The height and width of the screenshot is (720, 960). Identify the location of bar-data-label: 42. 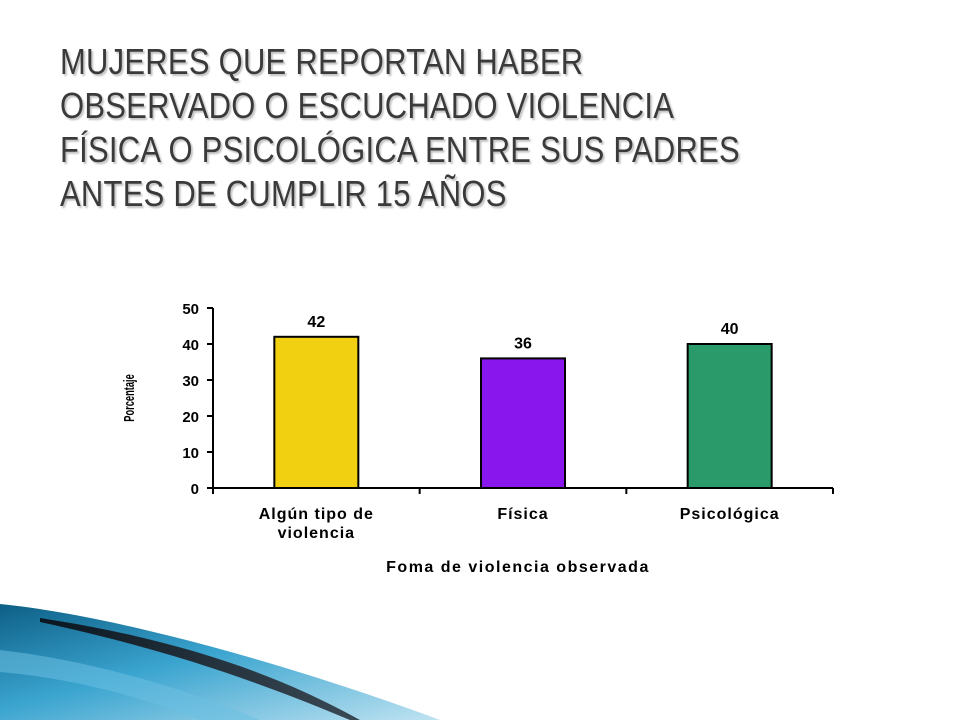
(316, 322).